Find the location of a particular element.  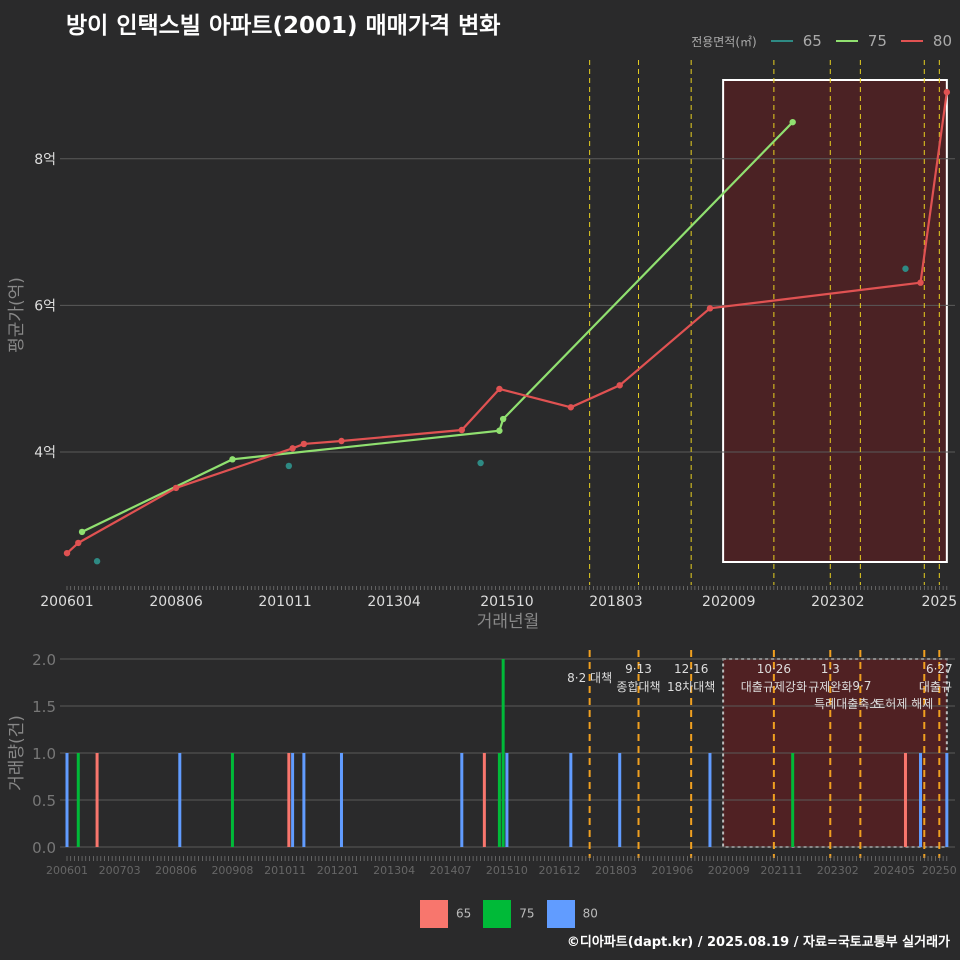

legend-label-65: 65 is located at coordinates (812, 41).